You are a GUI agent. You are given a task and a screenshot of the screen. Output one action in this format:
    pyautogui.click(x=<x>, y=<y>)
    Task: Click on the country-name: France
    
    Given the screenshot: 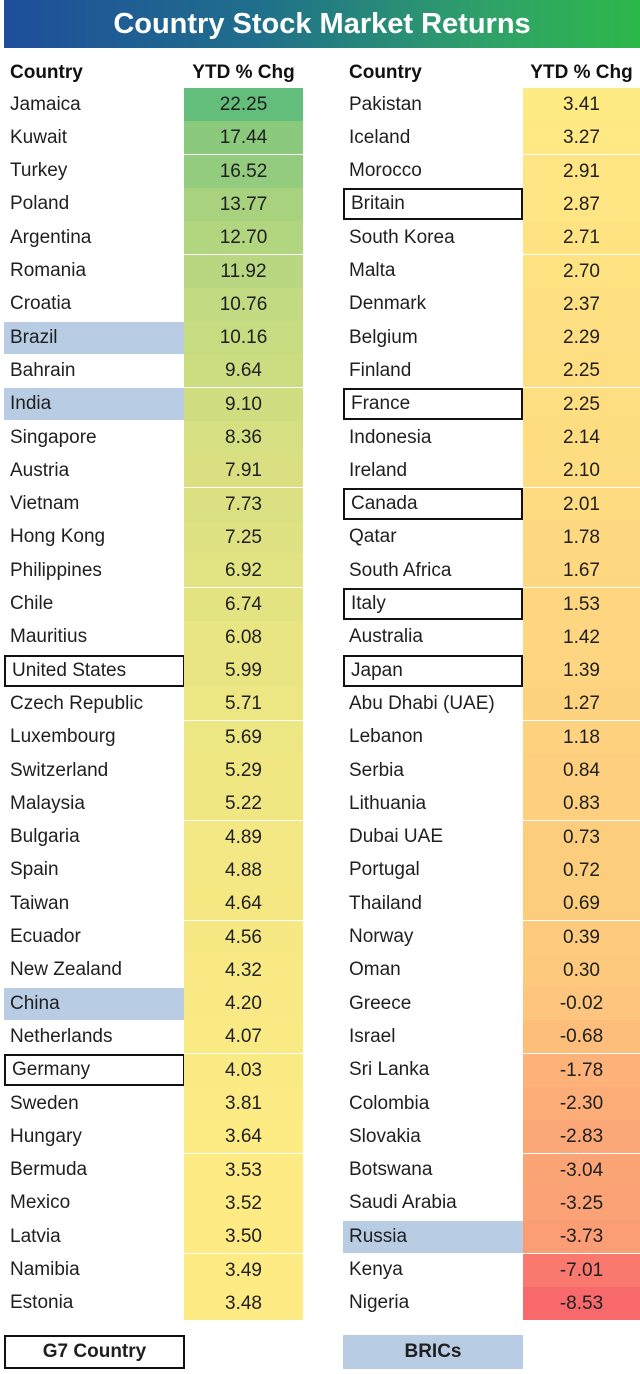 What is the action you would take?
    pyautogui.click(x=433, y=404)
    